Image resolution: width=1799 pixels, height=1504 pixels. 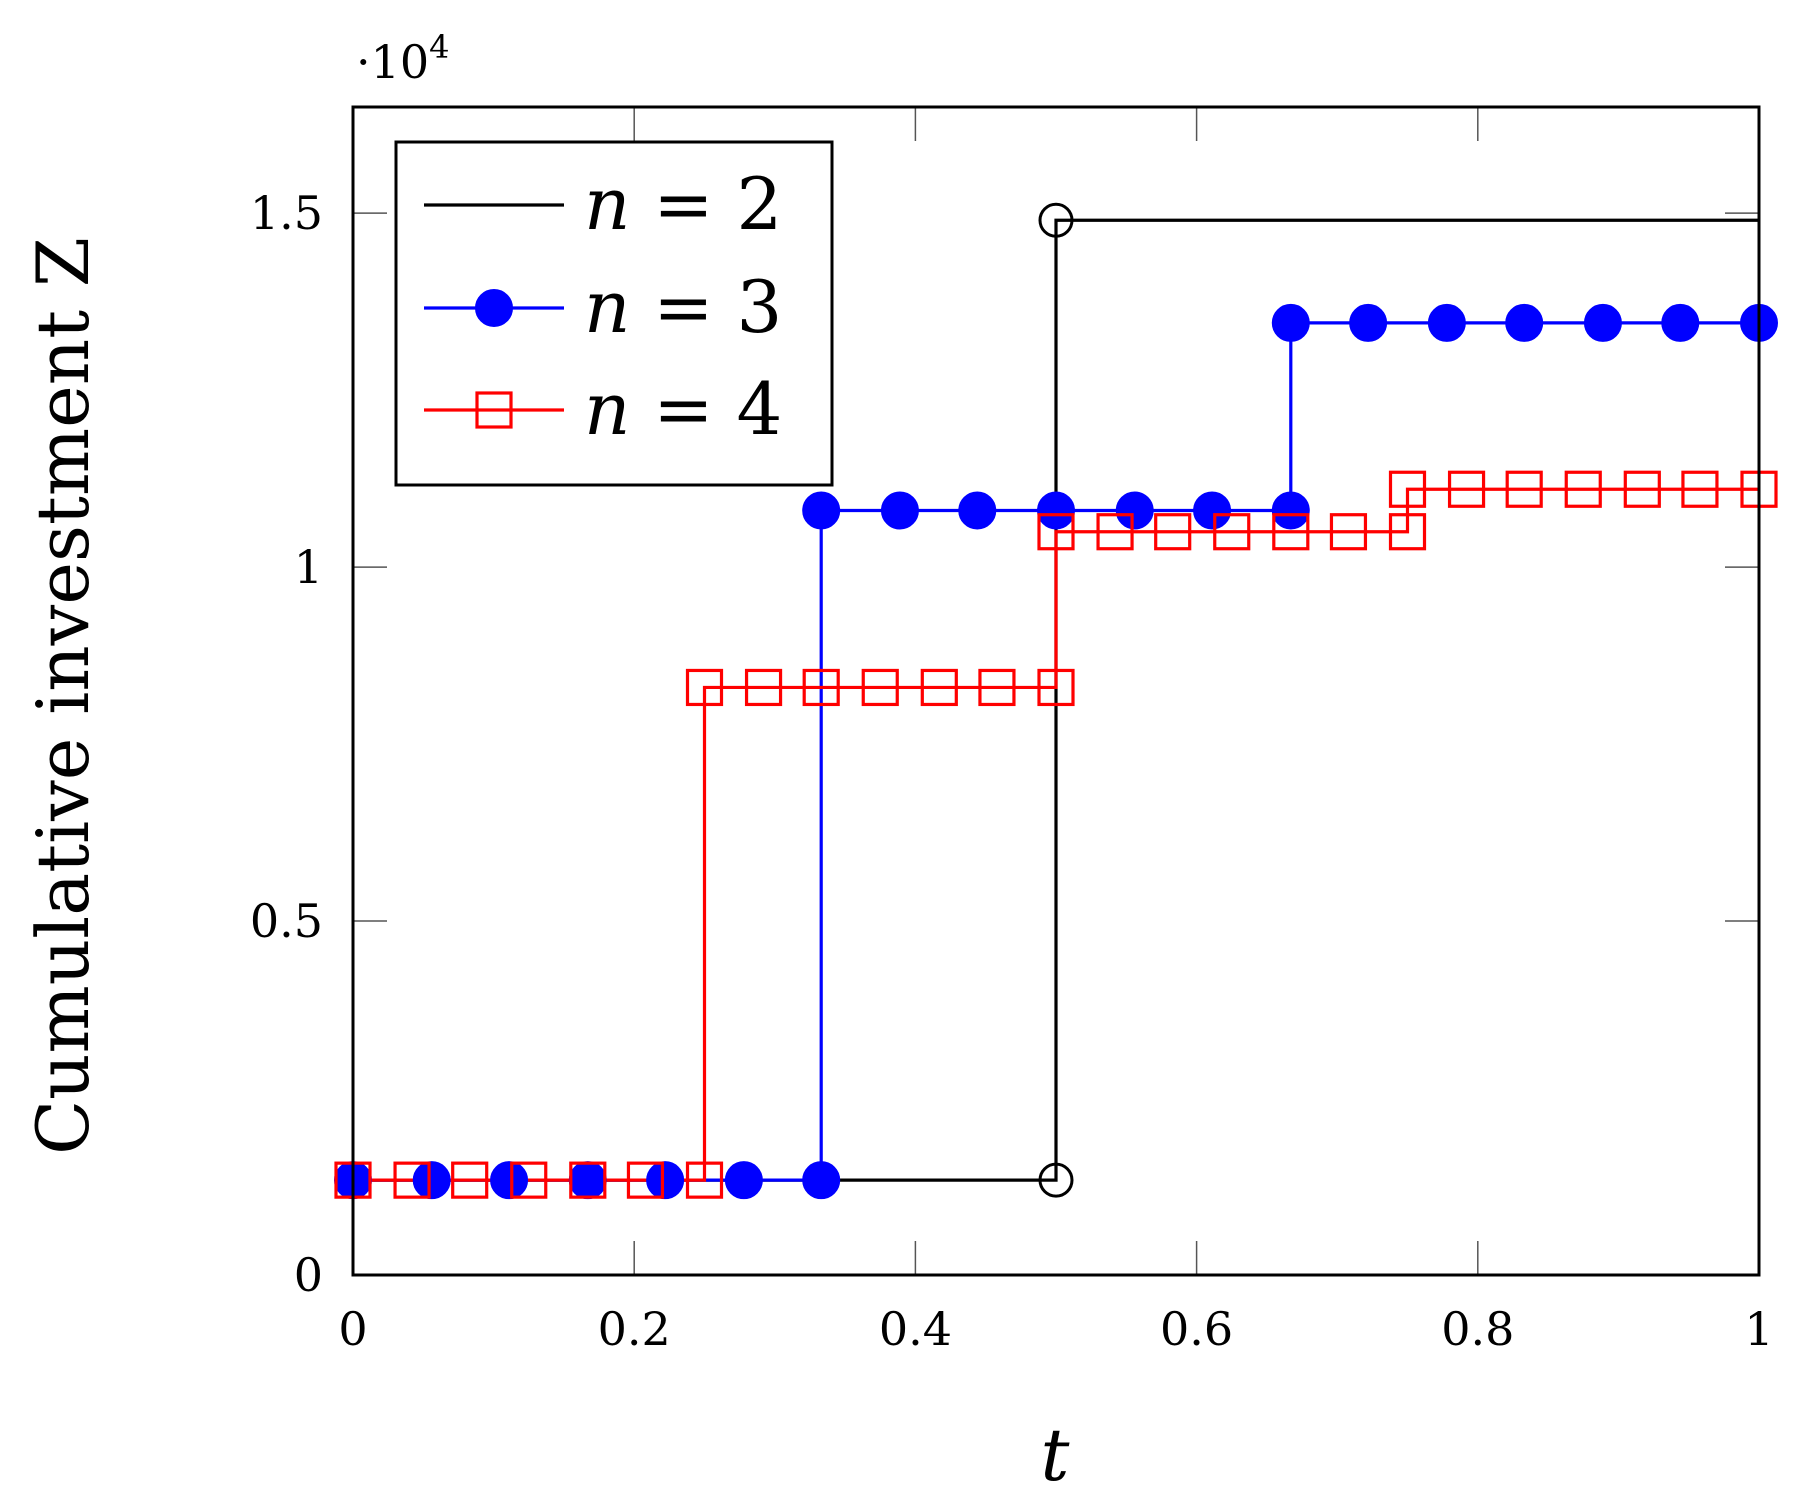 I want to click on legend: n = 2 n = 3 n = 4, so click(x=614, y=313).